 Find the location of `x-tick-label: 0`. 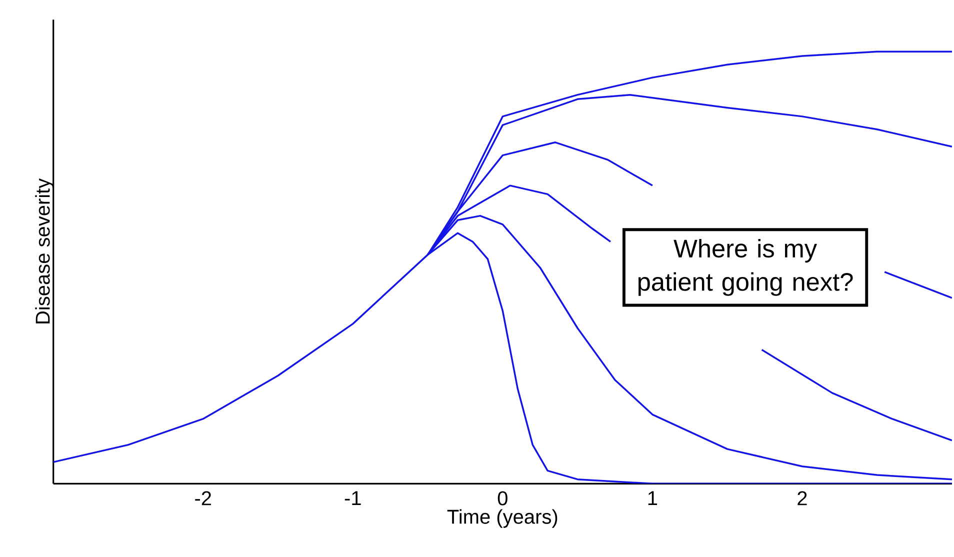

x-tick-label: 0 is located at coordinates (503, 498).